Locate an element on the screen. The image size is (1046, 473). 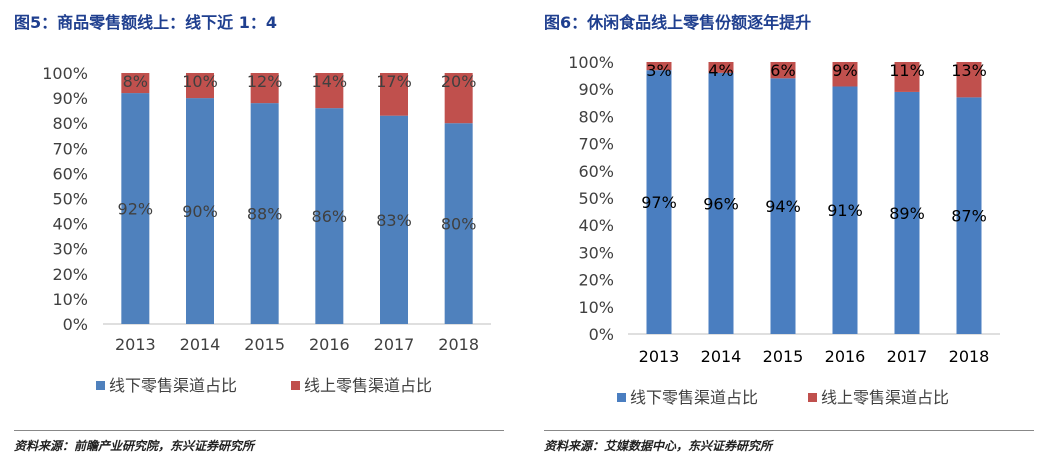
chart-2-data-label: 6% is located at coordinates (782, 70).